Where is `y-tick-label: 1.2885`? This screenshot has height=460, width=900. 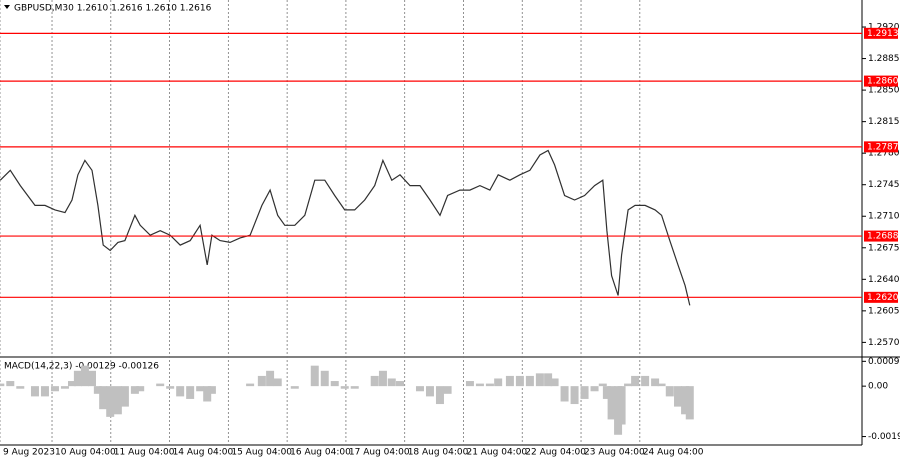 y-tick-label: 1.2885 is located at coordinates (884, 59).